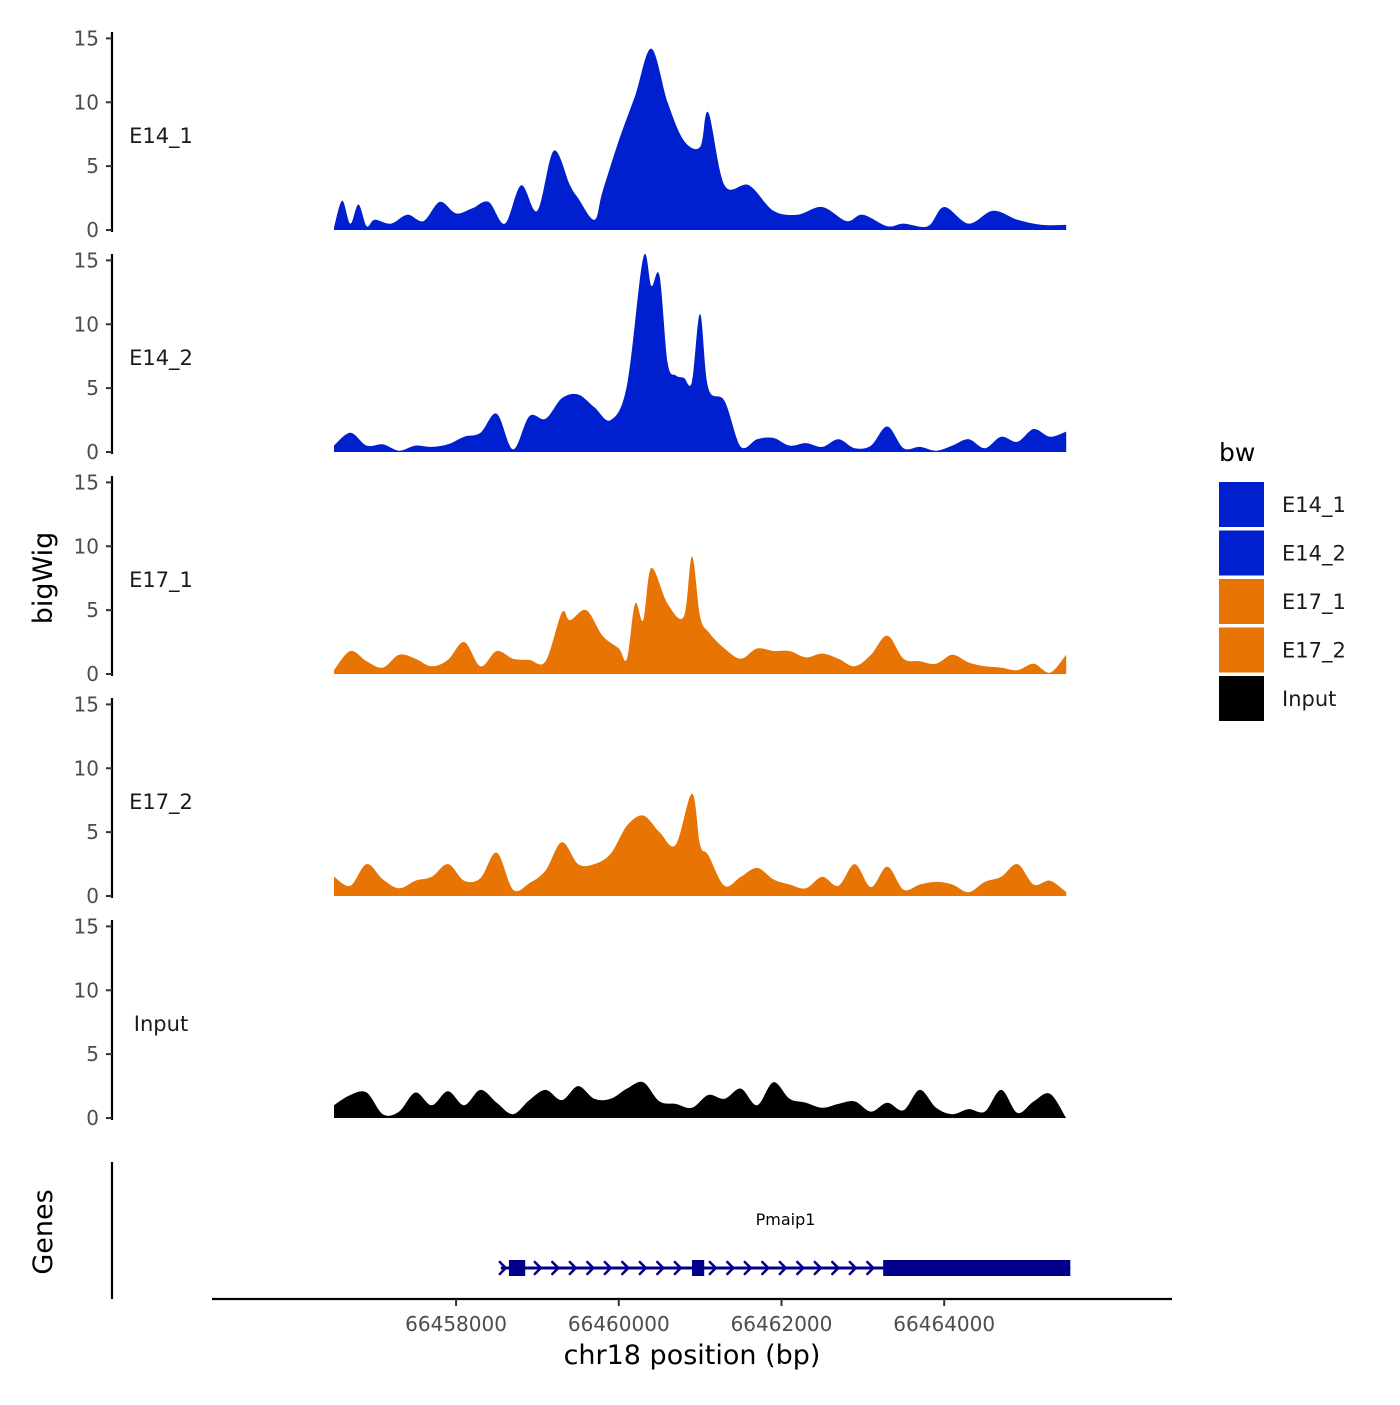 This screenshot has height=1405, width=1400. I want to click on legend-label-E17_1: E17_1, so click(1314, 602).